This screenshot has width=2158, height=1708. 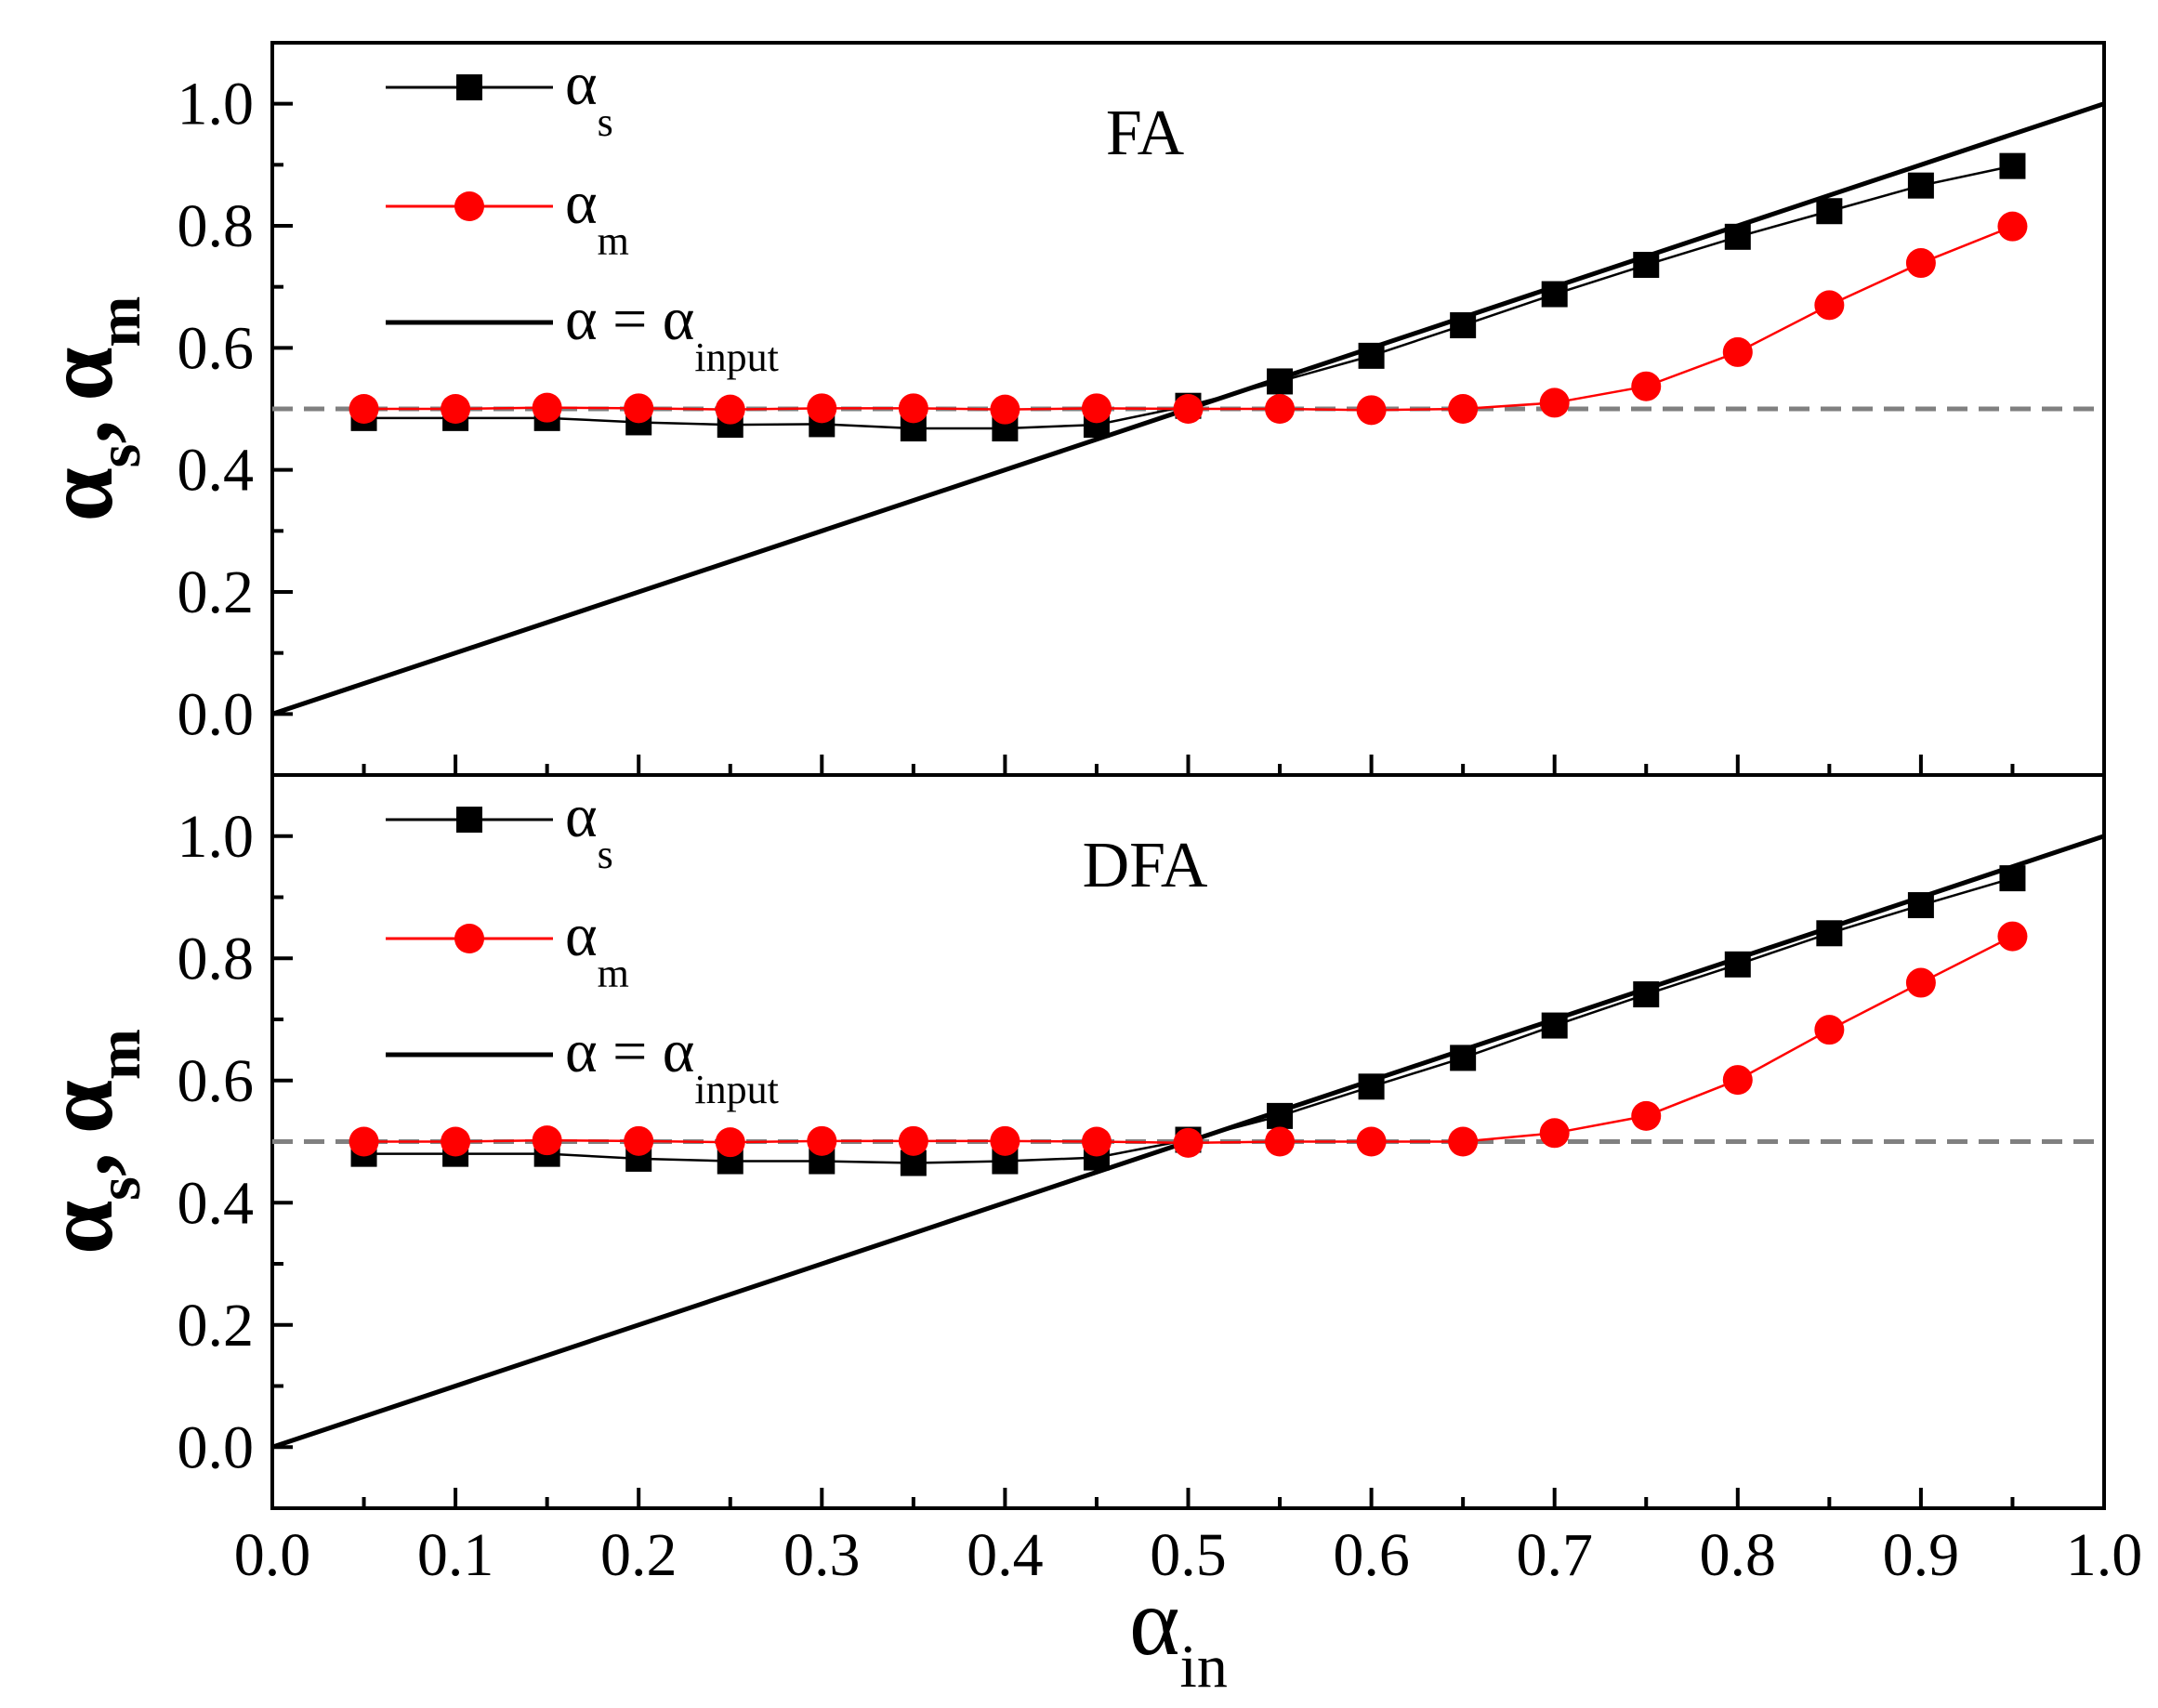 I want to click on x-tick-label: 1.0, so click(x=2104, y=1555).